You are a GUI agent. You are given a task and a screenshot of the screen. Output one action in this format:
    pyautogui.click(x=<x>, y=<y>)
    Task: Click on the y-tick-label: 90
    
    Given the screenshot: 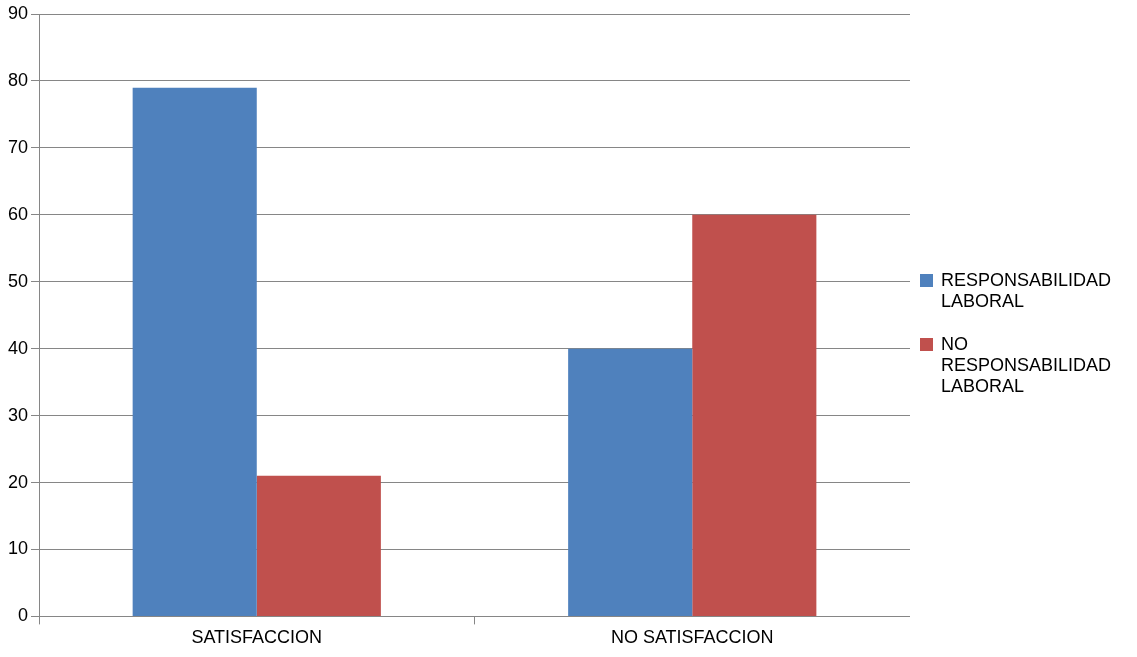 What is the action you would take?
    pyautogui.click(x=18, y=12)
    